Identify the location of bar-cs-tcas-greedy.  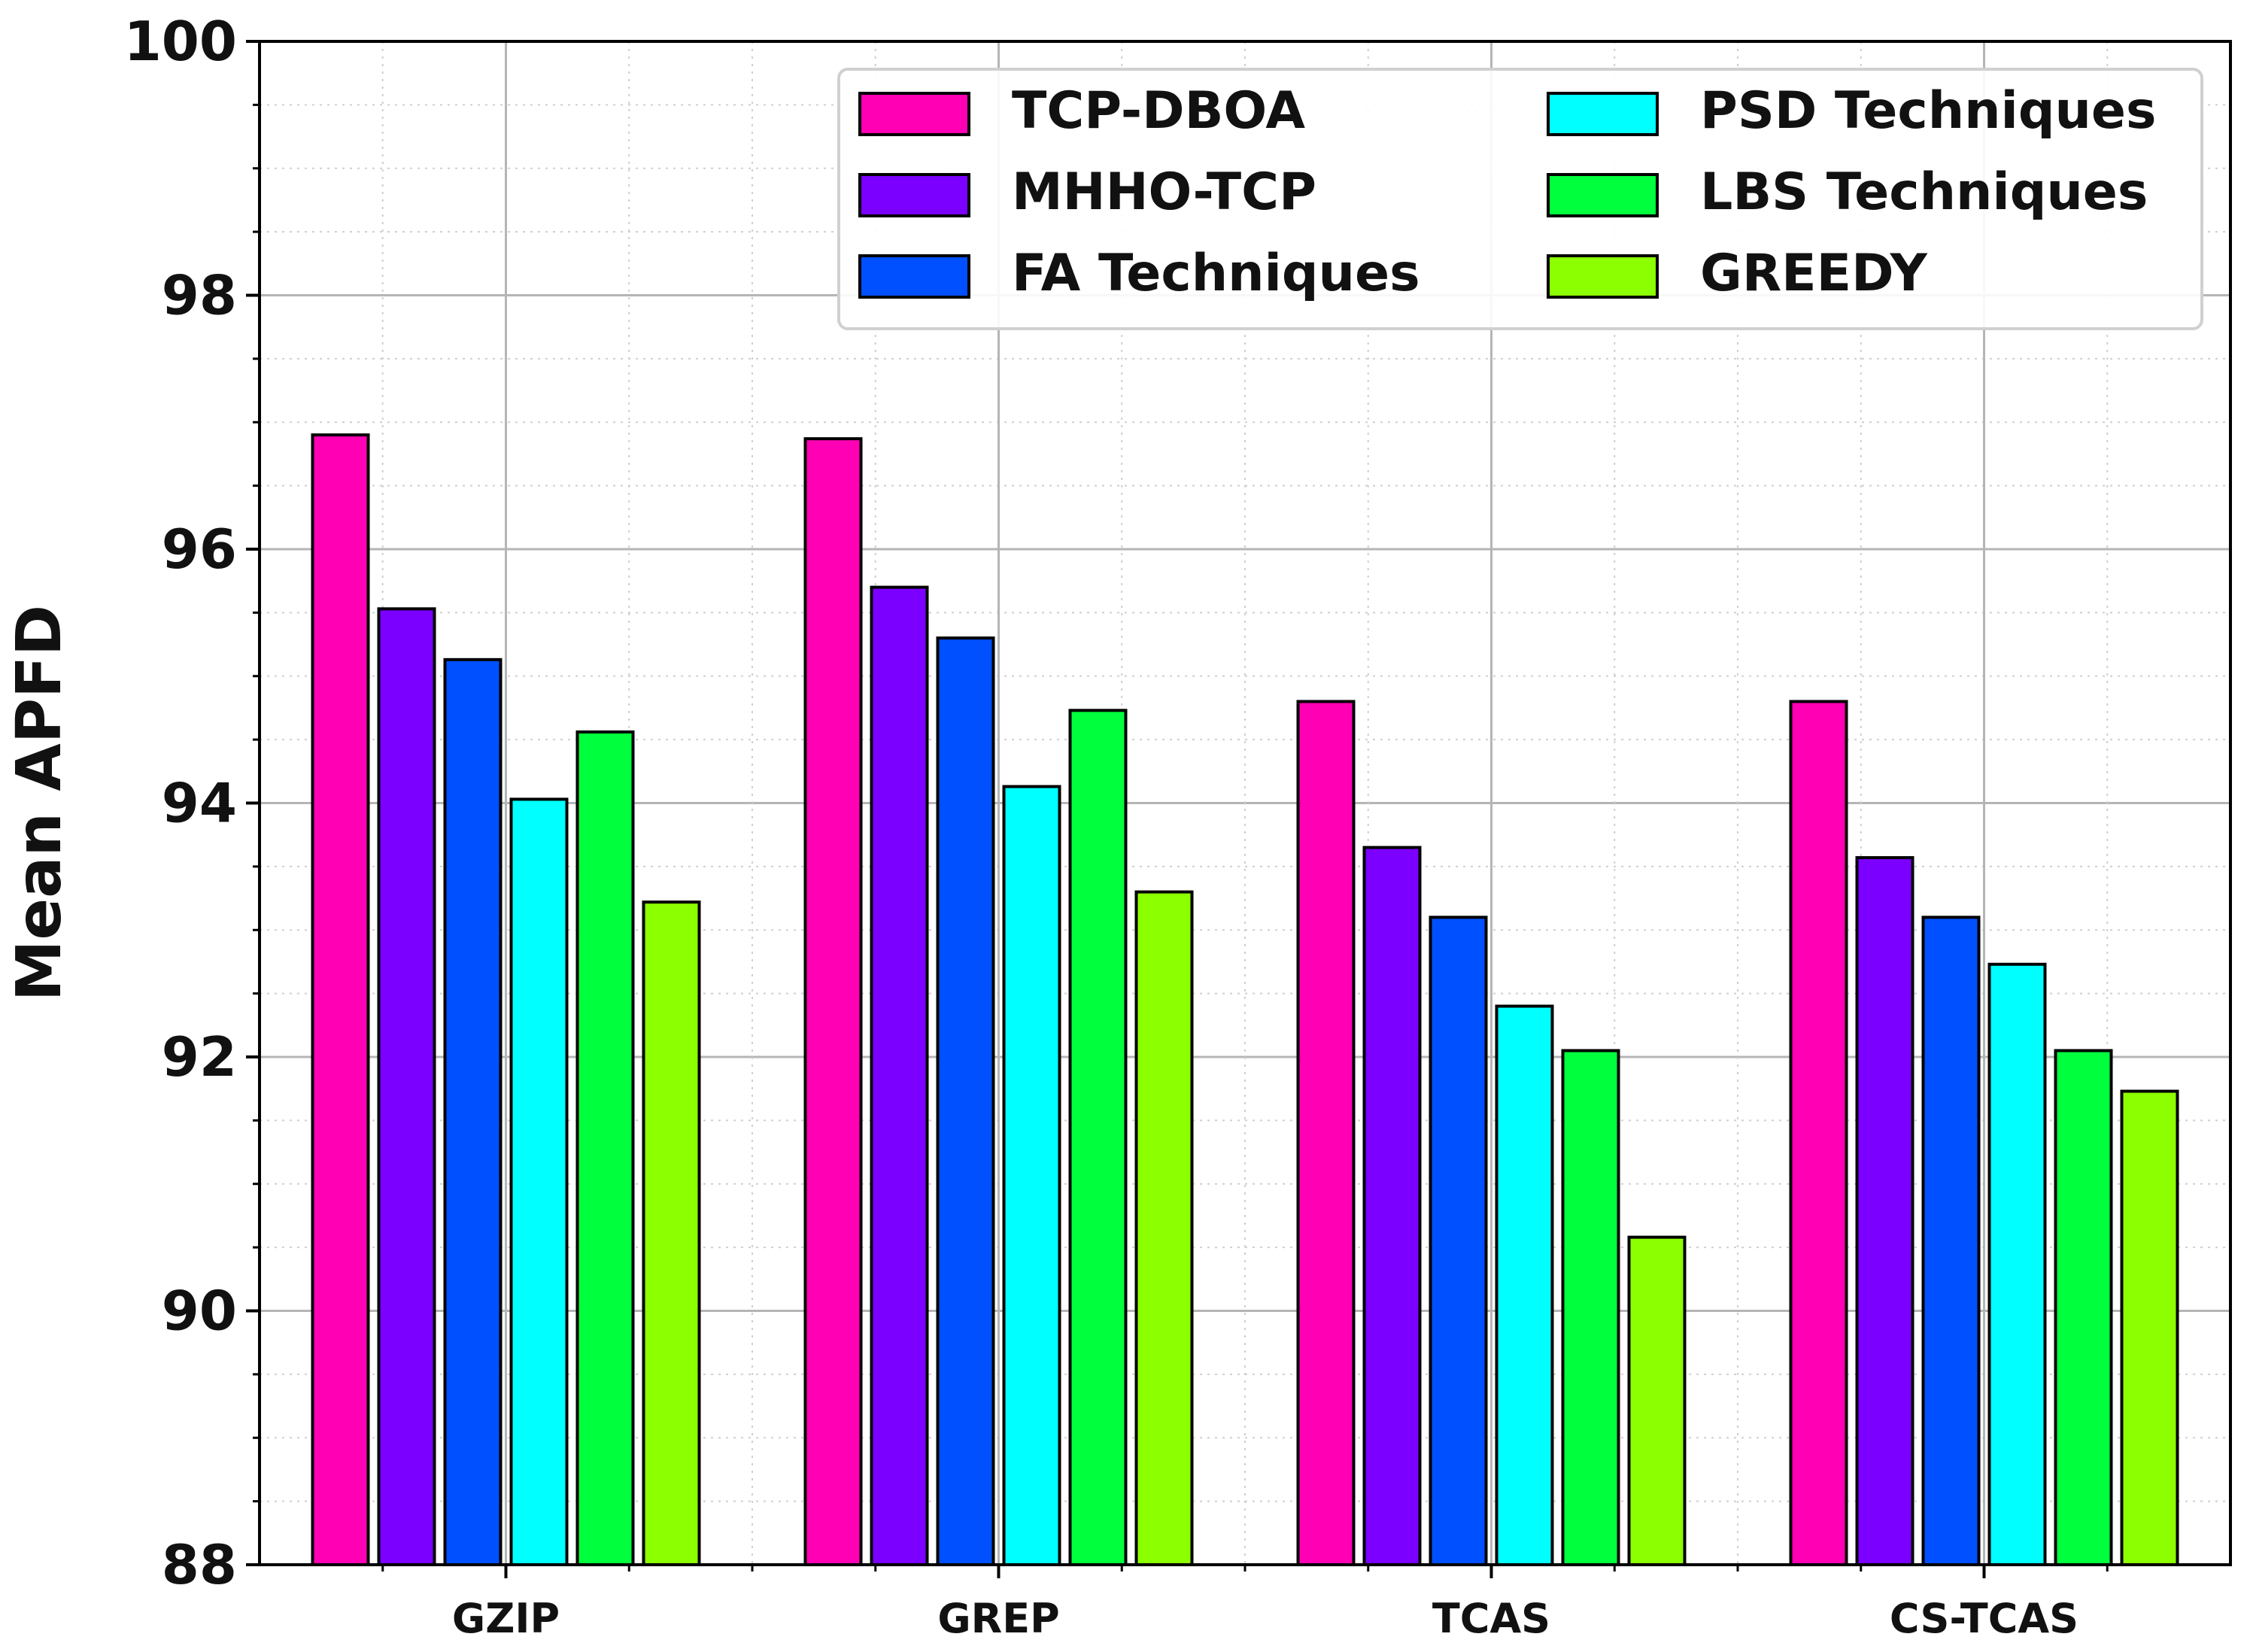
(2149, 1328).